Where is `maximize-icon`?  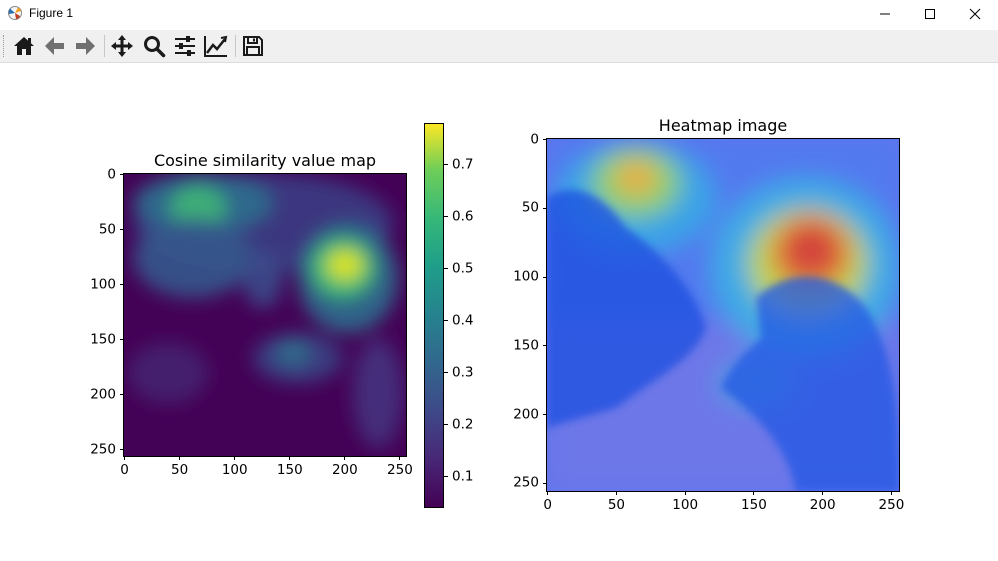
maximize-icon is located at coordinates (930, 14).